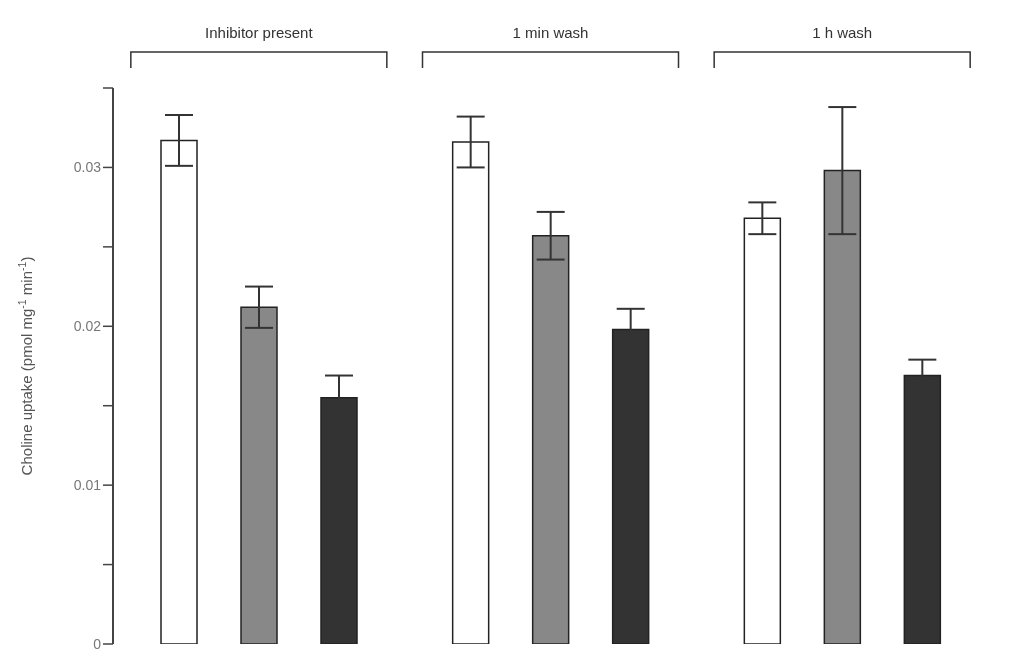 The height and width of the screenshot is (665, 1024). Describe the element at coordinates (87, 326) in the screenshot. I see `y-tick-label: 0.02` at that location.